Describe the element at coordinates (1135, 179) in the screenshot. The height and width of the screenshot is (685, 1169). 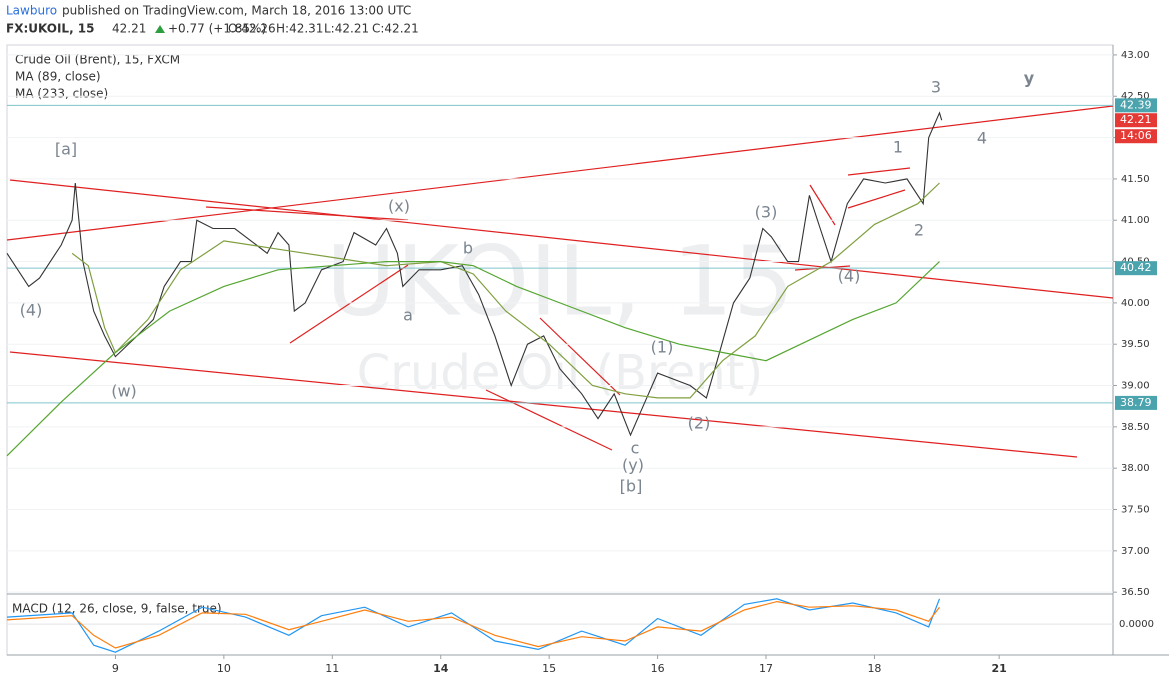
I see `y-tick-label: 41.50` at that location.